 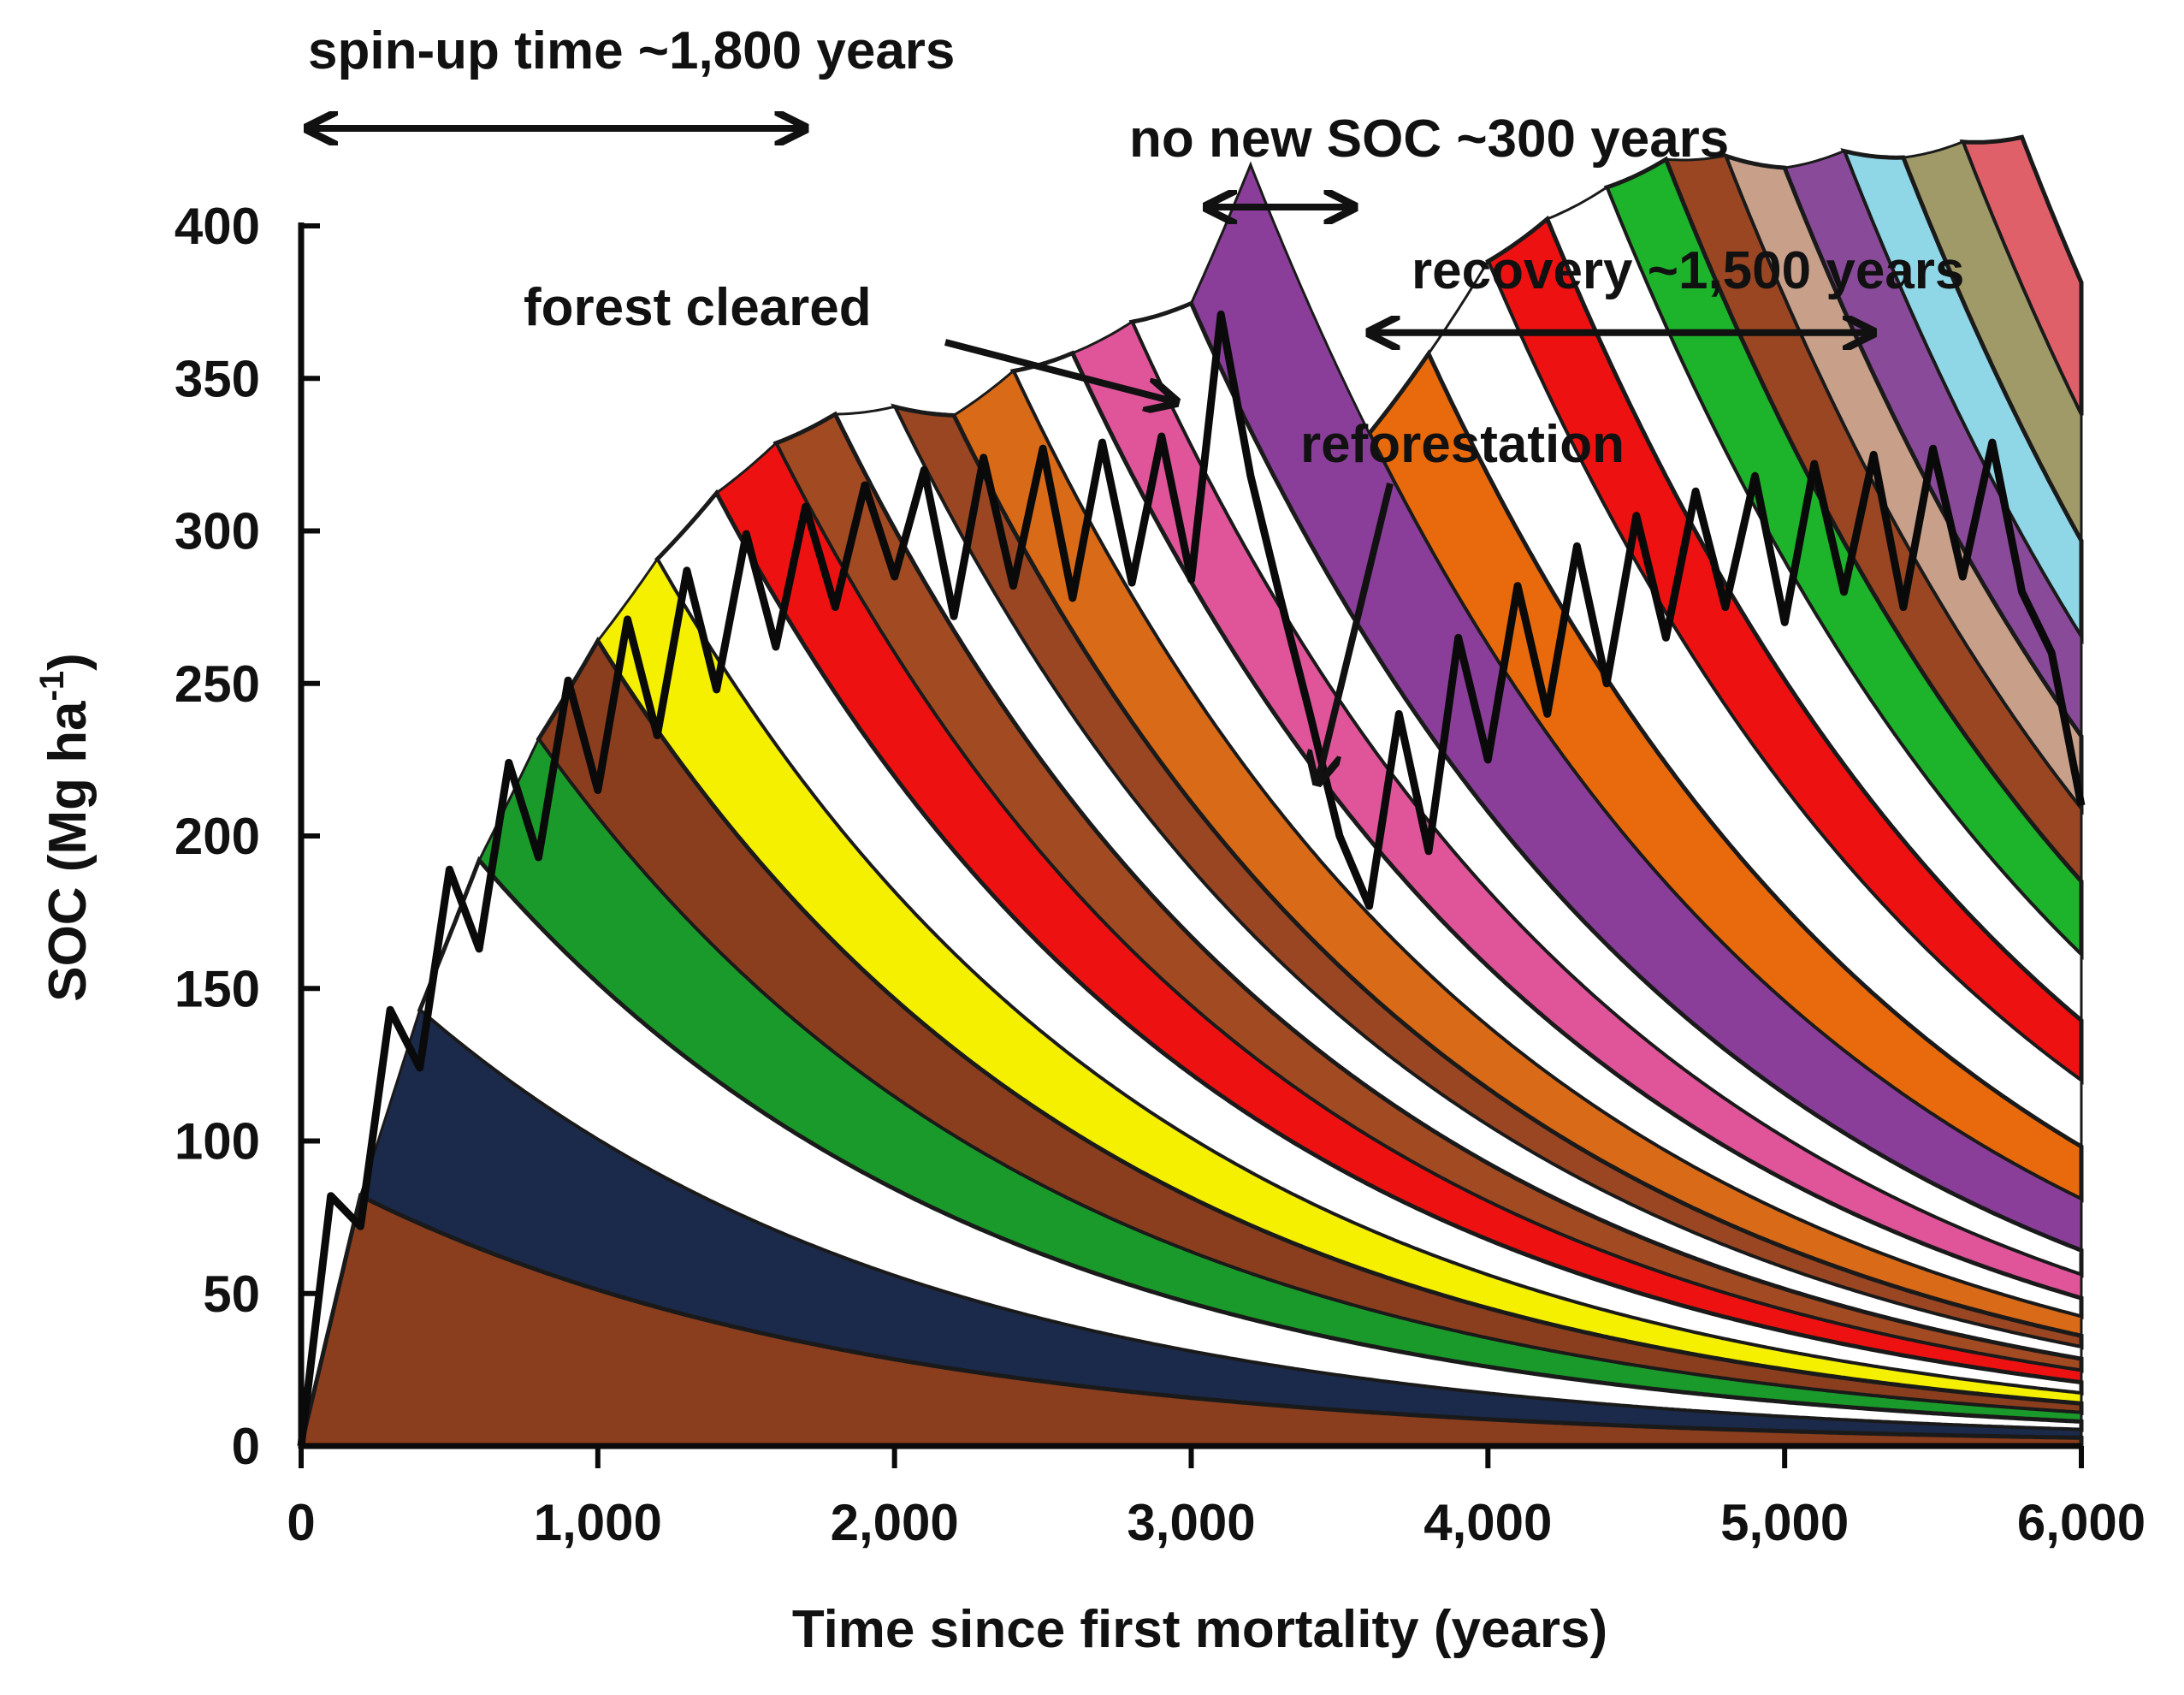 I want to click on y-axis-title-superscript: -1, so click(x=52, y=686).